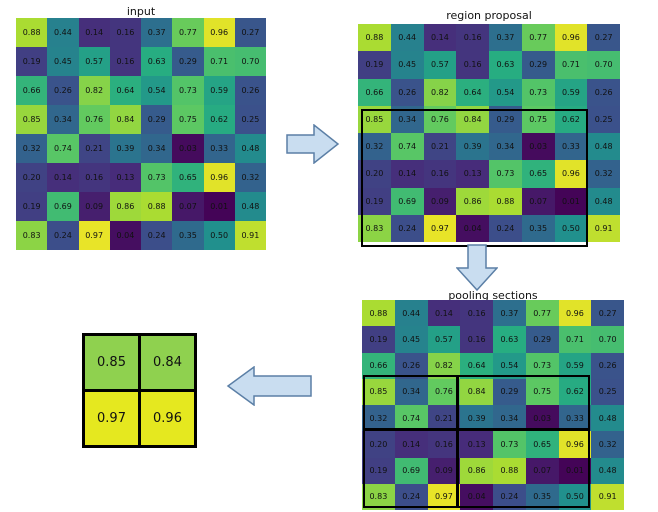  Describe the element at coordinates (571, 228) in the screenshot. I see `matrix-cell: 0.50` at that location.